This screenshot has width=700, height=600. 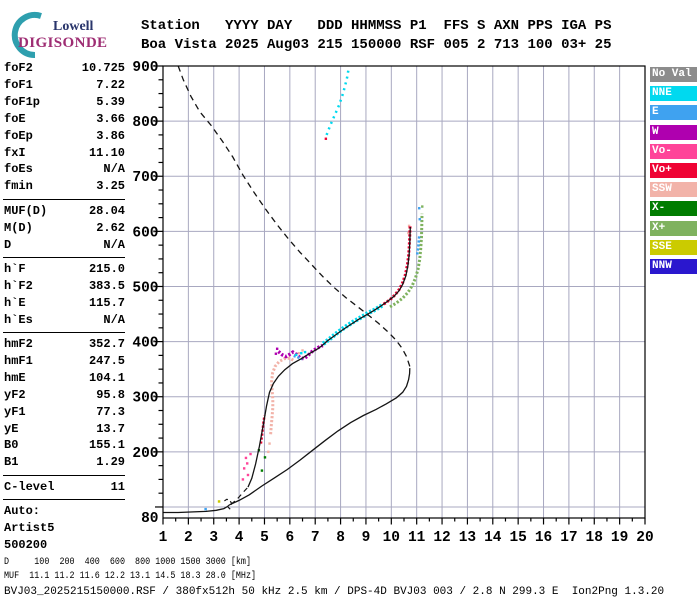 I want to click on x-axis-label: 8, so click(x=340, y=538).